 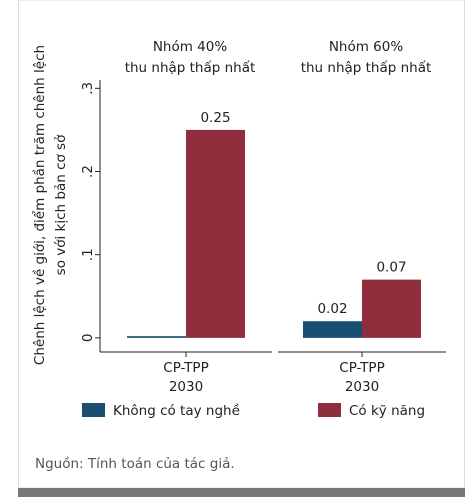 What do you see at coordinates (366, 47) in the screenshot?
I see `panel-title: Nhóm 60%` at bounding box center [366, 47].